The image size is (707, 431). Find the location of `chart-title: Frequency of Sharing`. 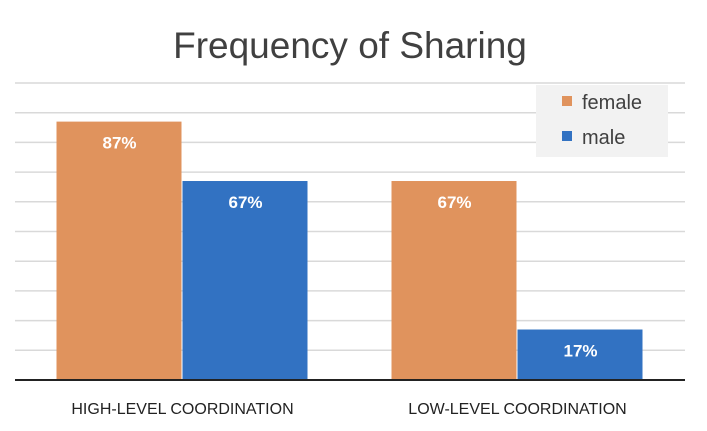

chart-title: Frequency of Sharing is located at coordinates (350, 45).